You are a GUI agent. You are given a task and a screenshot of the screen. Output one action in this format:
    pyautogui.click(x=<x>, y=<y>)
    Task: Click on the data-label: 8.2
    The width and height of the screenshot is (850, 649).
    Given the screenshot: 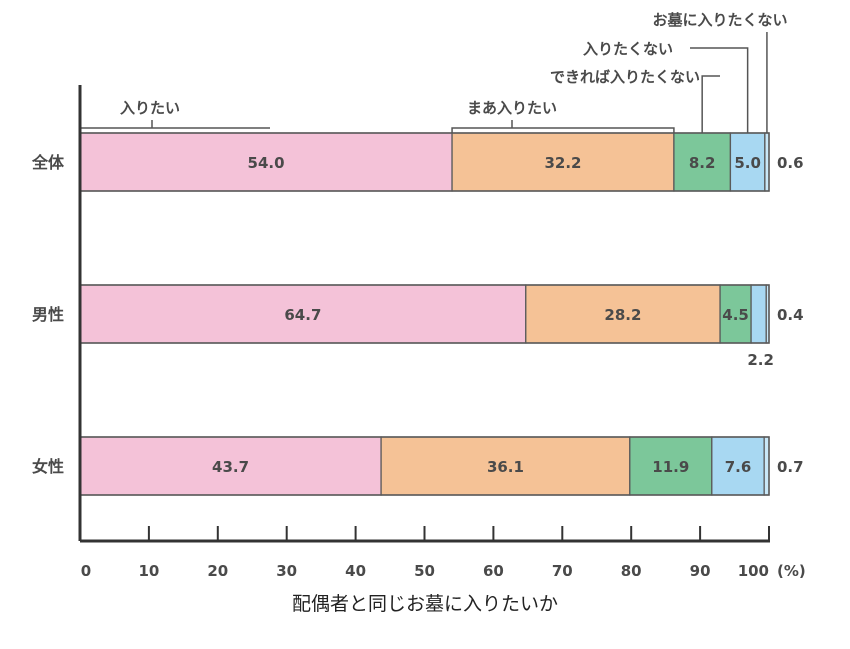 What is the action you would take?
    pyautogui.click(x=702, y=163)
    